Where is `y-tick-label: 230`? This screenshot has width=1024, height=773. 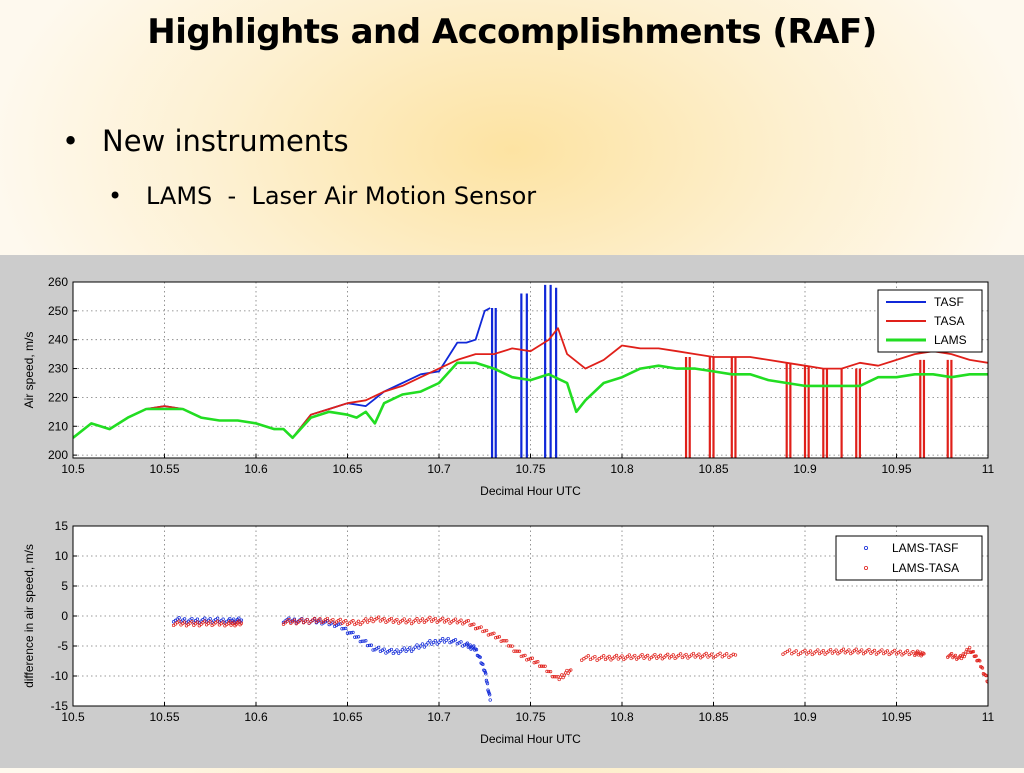 y-tick-label: 230 is located at coordinates (58, 369).